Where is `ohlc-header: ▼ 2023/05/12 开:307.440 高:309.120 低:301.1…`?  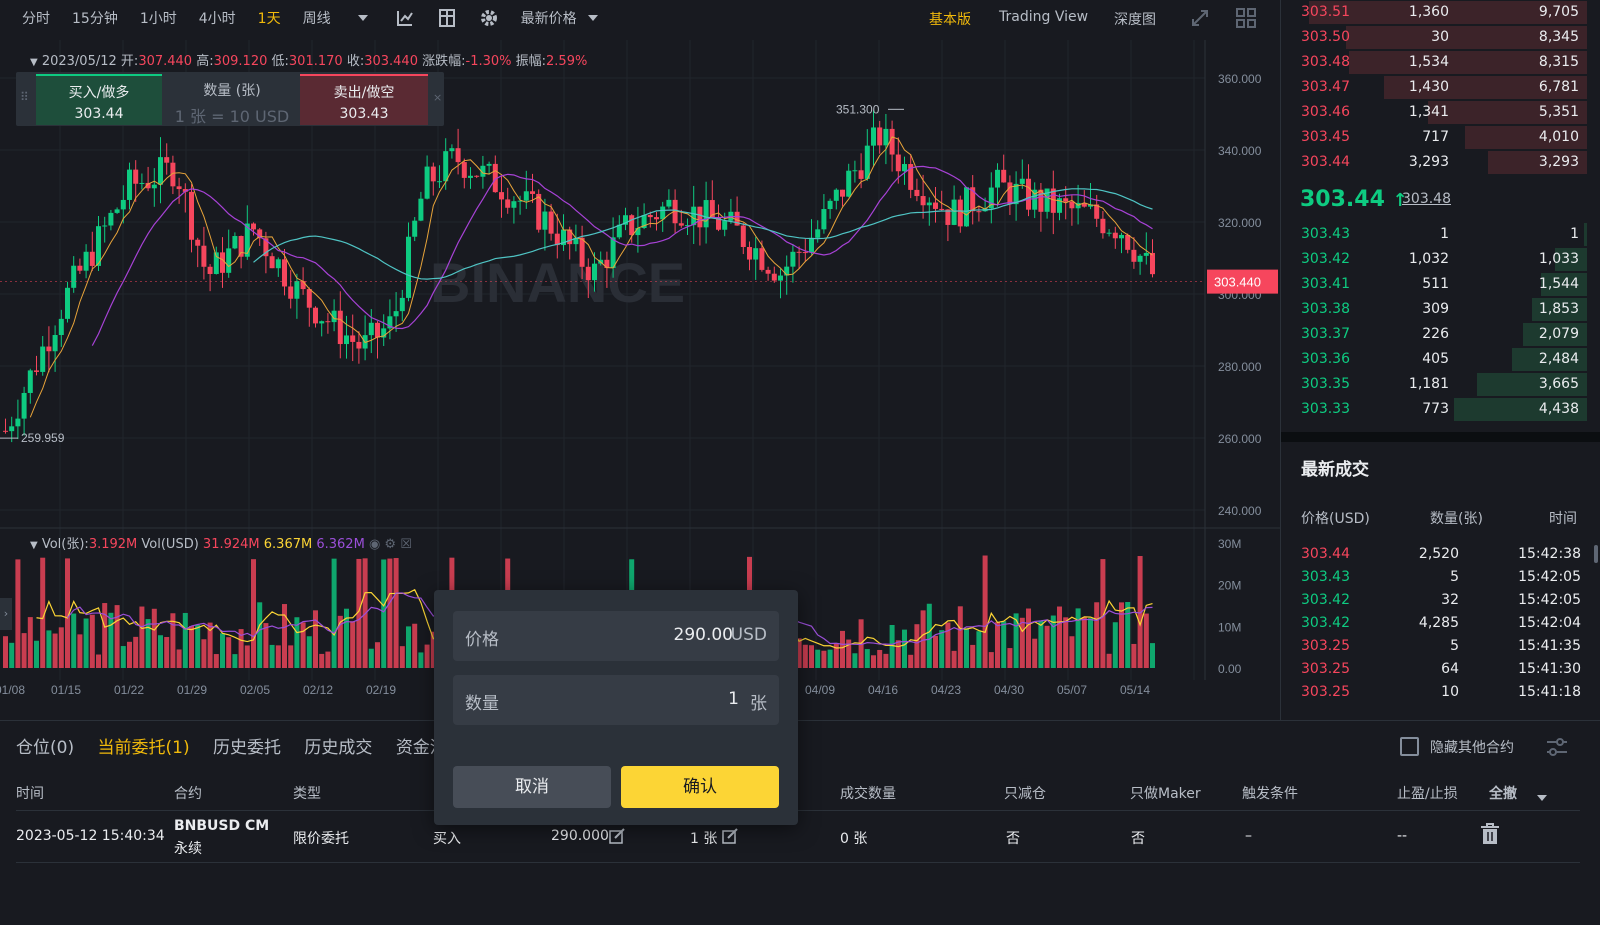
ohlc-header: ▼ 2023/05/12 开:307.440 高:309.120 低:301.1… is located at coordinates (308, 59).